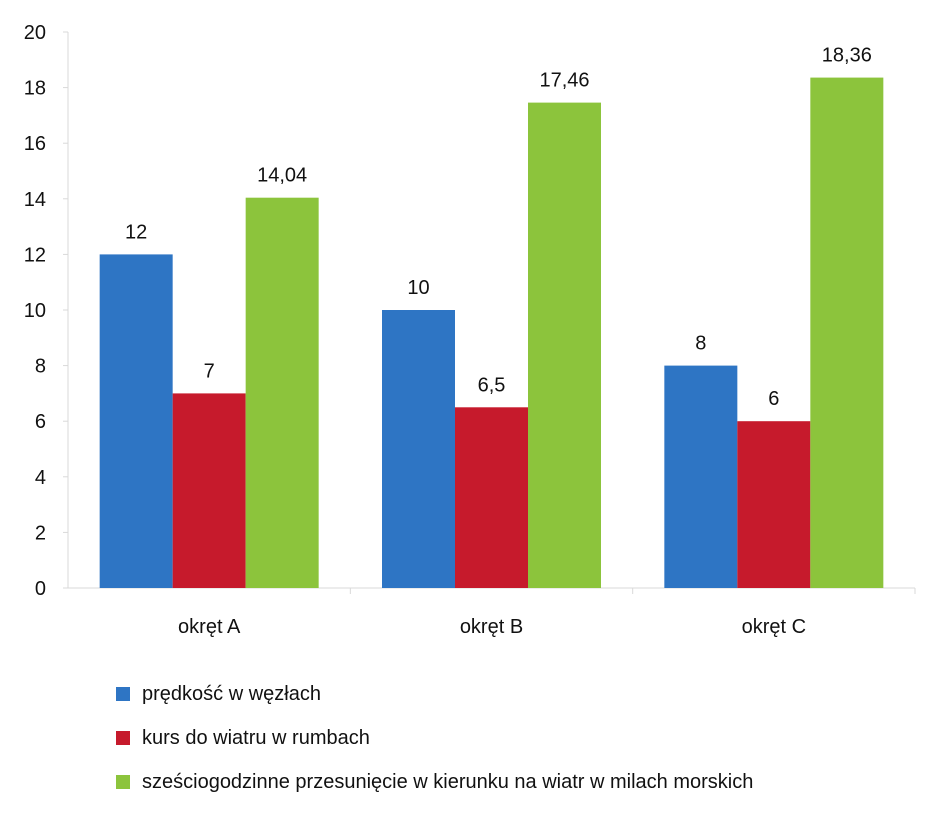  I want to click on legend-item: kurs do wiatru w rumbach, so click(434, 738).